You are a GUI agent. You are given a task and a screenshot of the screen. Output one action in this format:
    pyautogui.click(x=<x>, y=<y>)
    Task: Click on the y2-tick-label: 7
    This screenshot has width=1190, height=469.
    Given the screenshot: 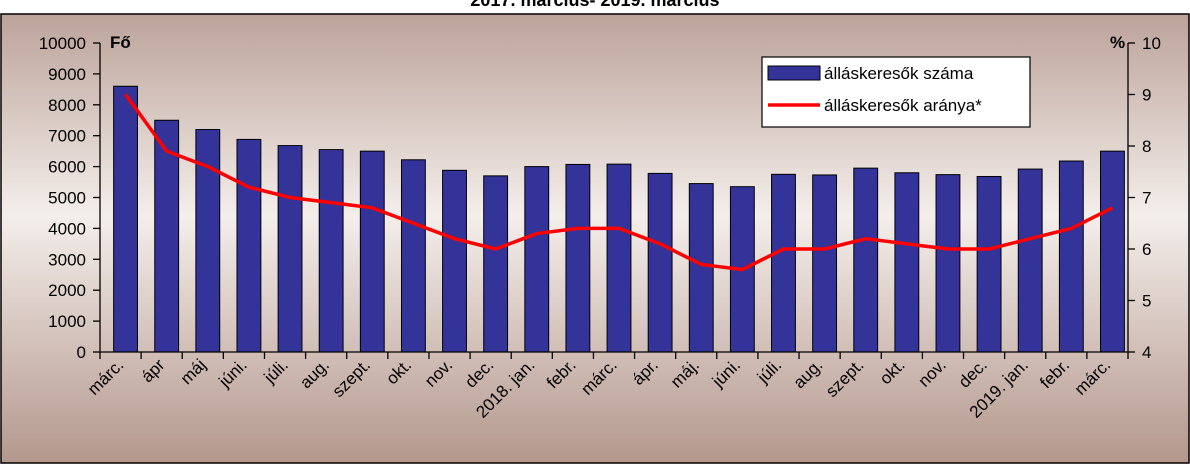 What is the action you would take?
    pyautogui.click(x=1146, y=198)
    